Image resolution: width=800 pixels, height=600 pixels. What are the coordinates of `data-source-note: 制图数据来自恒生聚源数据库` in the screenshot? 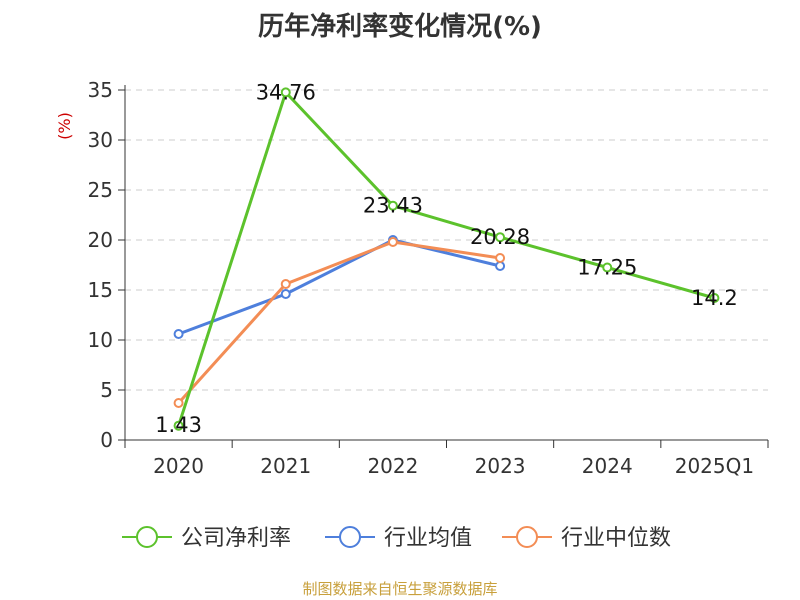 It's located at (400, 589).